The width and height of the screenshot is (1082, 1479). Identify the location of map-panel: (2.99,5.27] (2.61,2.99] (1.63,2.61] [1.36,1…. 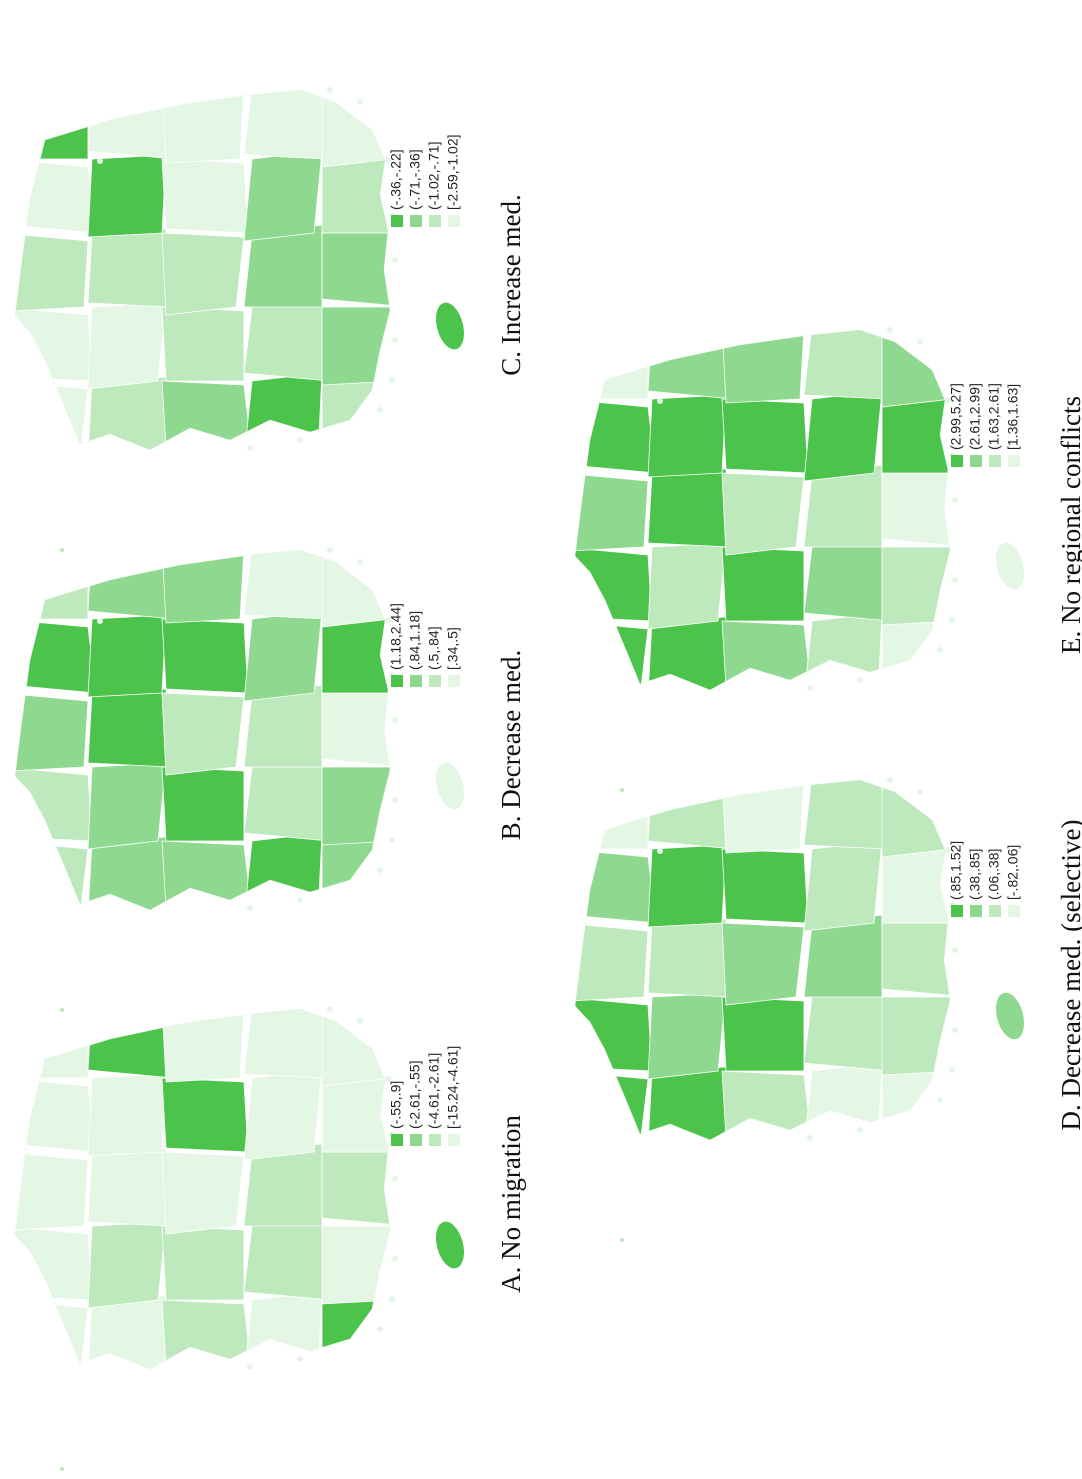
(828, 559).